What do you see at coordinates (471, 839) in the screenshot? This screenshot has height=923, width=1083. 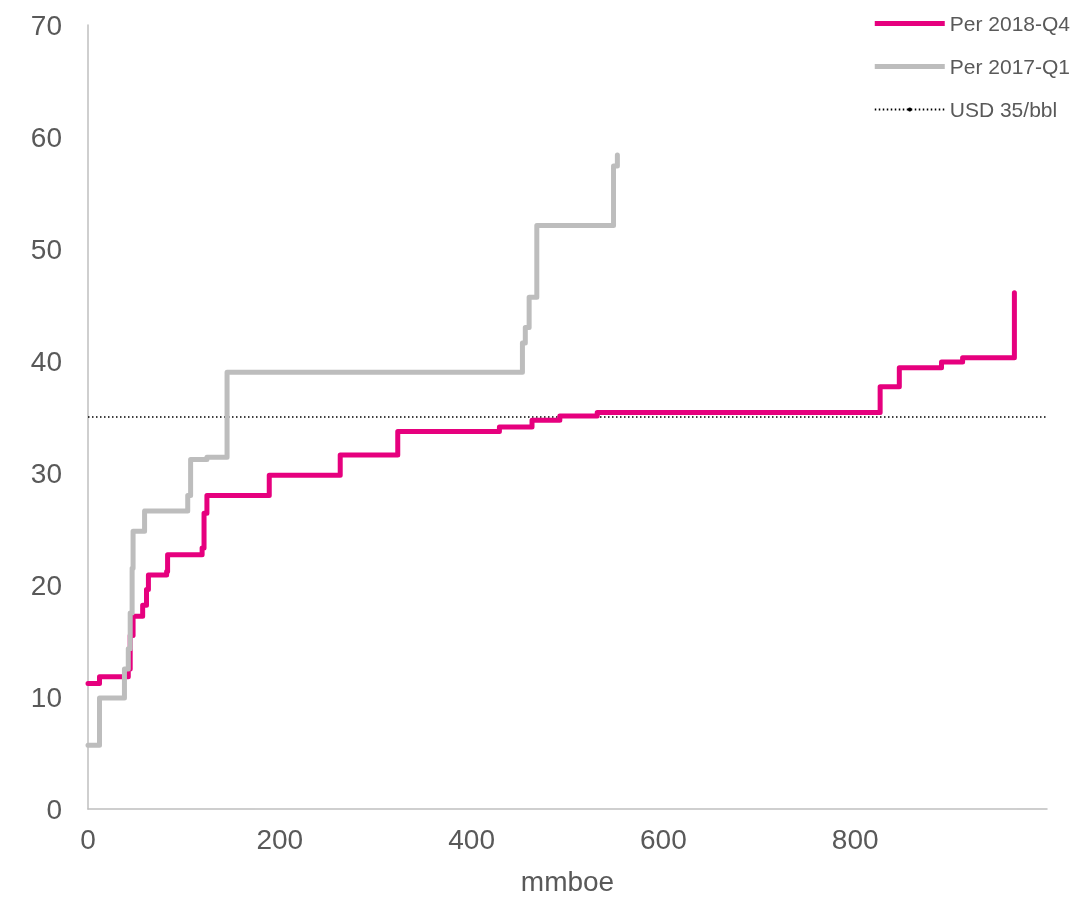 I see `x-tick-label: 400` at bounding box center [471, 839].